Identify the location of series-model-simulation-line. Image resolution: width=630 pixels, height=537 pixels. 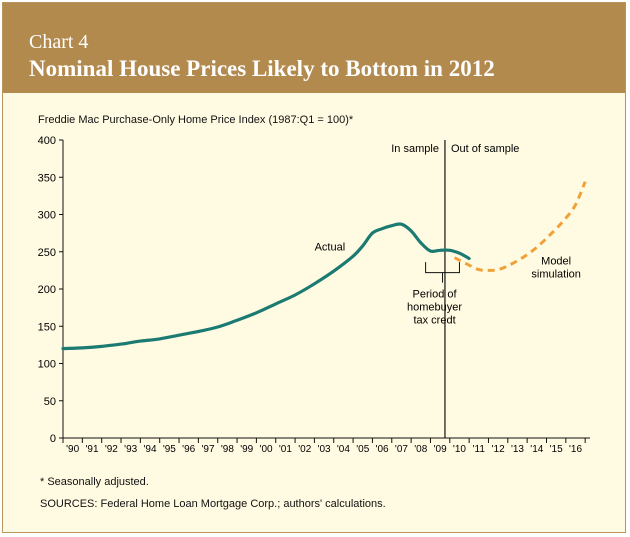
(520, 226).